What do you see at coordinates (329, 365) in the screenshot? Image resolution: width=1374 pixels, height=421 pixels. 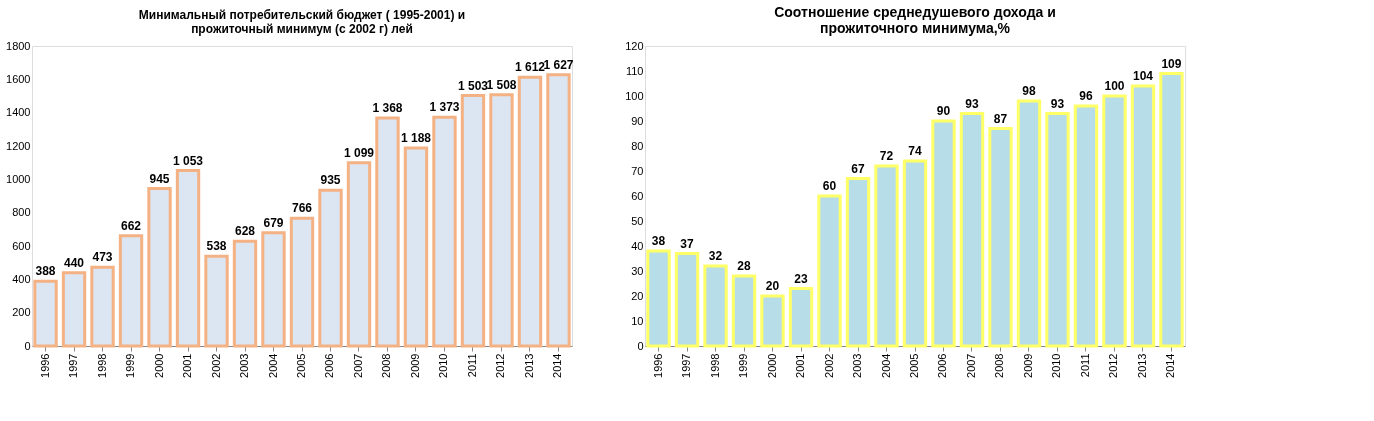 I see `x-tick-label: 2006` at bounding box center [329, 365].